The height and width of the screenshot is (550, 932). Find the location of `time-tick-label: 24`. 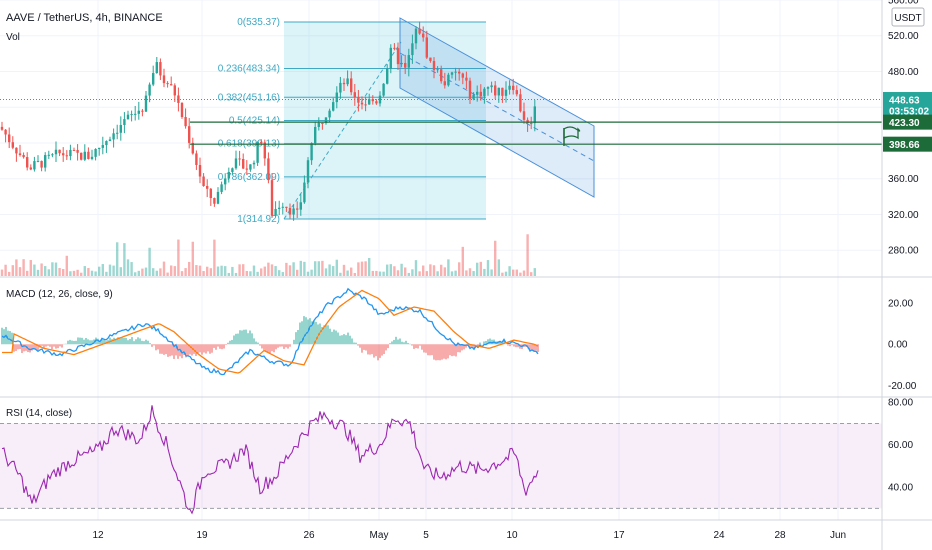

time-tick-label: 24 is located at coordinates (719, 535).